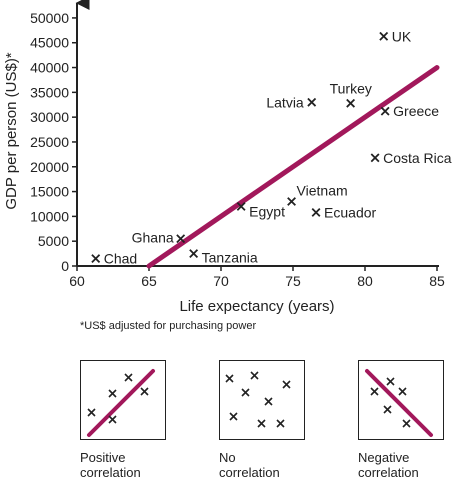 This screenshot has height=480, width=464. Describe the element at coordinates (49, 68) in the screenshot. I see `y-tick-label: 40000` at that location.